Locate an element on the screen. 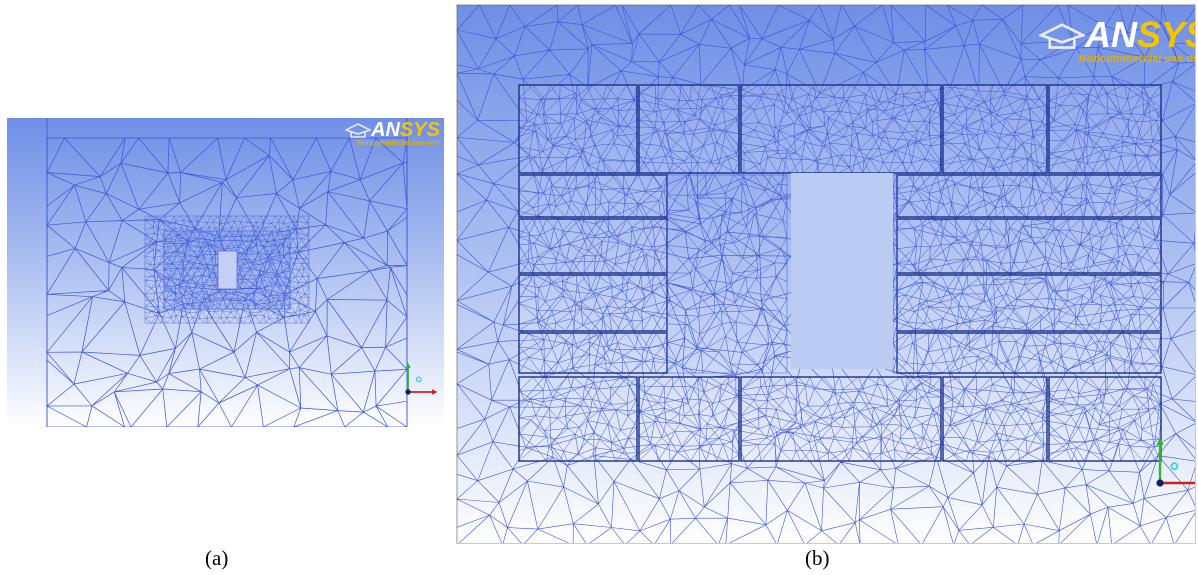 The height and width of the screenshot is (575, 1198). ansys-logo-b: ANSYS Noncommercial use only is located at coordinates (1116, 39).